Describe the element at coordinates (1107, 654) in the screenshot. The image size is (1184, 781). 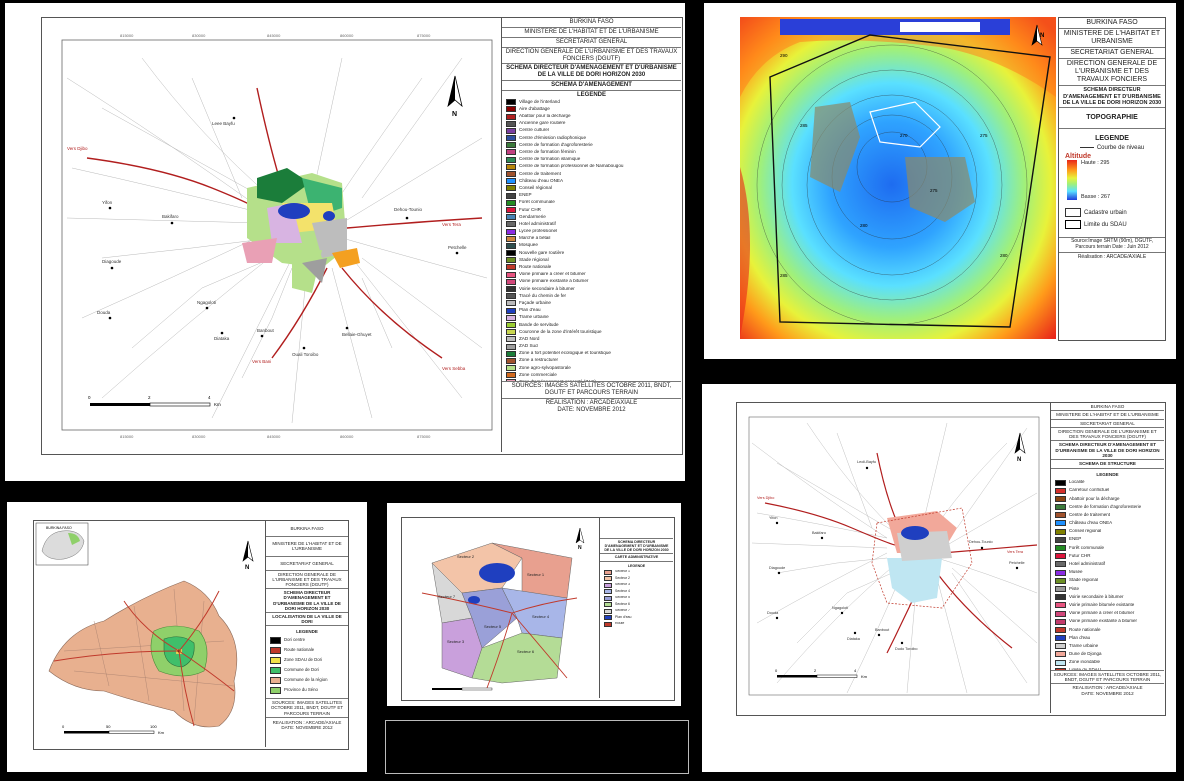
I see `legend-item: Dune de Djonga` at that location.